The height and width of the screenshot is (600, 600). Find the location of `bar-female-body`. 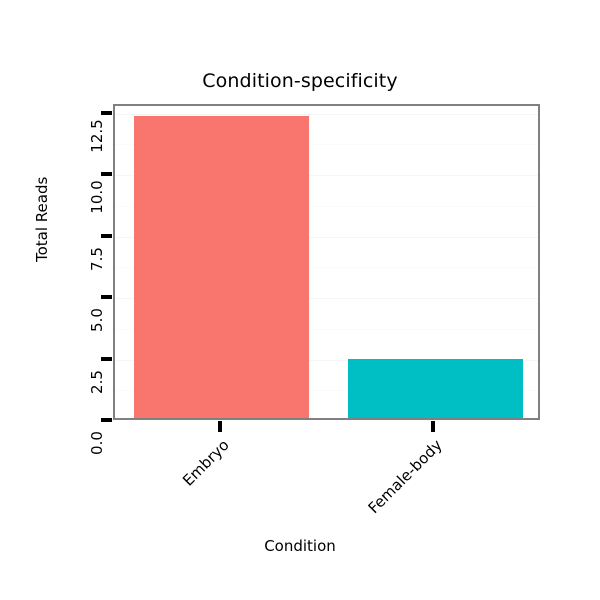

bar-female-body is located at coordinates (435, 388).